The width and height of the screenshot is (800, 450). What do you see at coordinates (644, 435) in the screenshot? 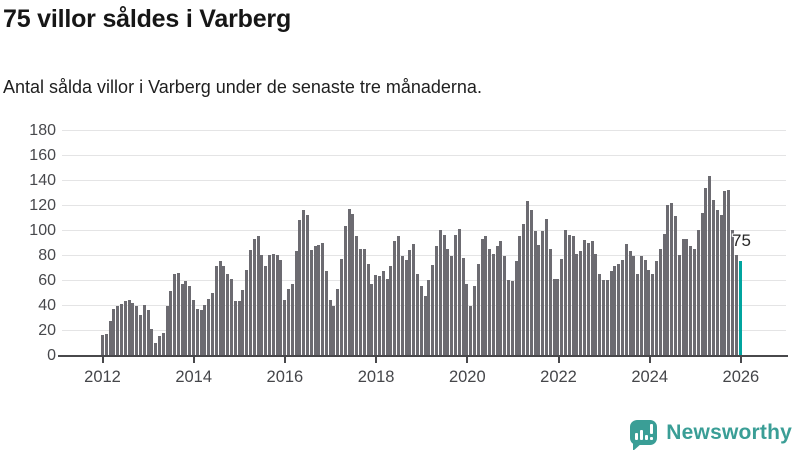
I see `newsworthy-chart-bubble-icon` at bounding box center [644, 435].